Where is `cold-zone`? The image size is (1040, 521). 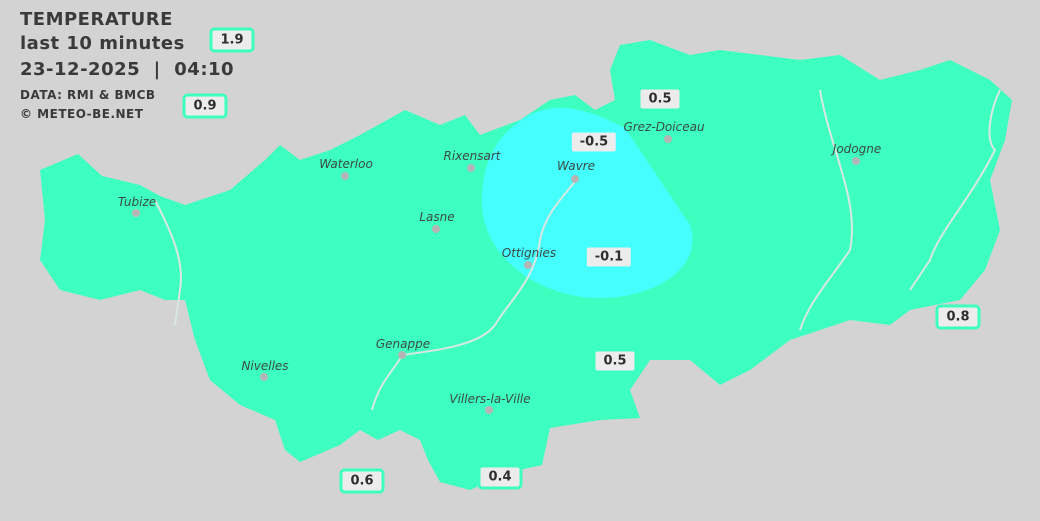 cold-zone is located at coordinates (587, 203).